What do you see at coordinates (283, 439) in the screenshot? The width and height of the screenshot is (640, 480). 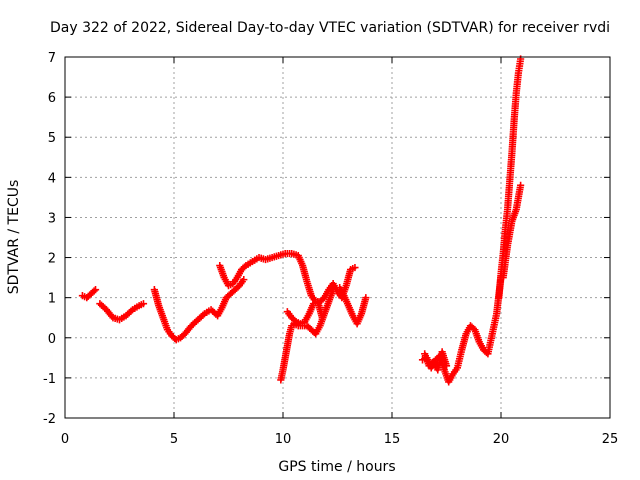 I see `x-tick-label: 10` at bounding box center [283, 439].